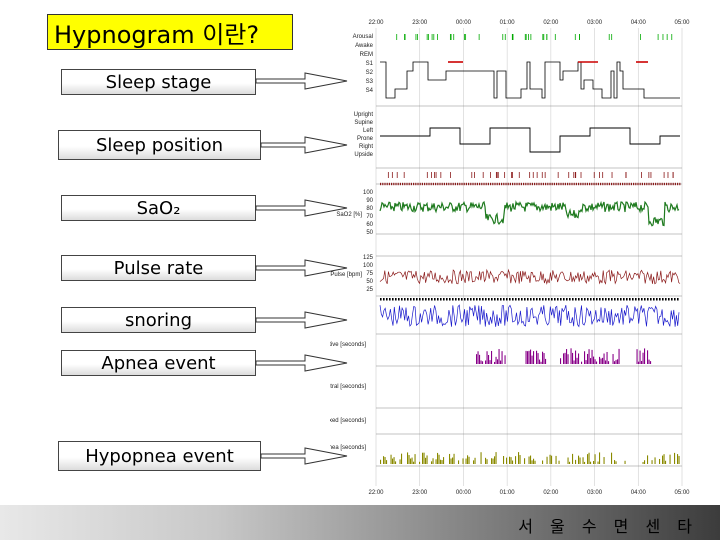 This screenshot has height=540, width=720. I want to click on position-axis-label: Upside, so click(363, 155).